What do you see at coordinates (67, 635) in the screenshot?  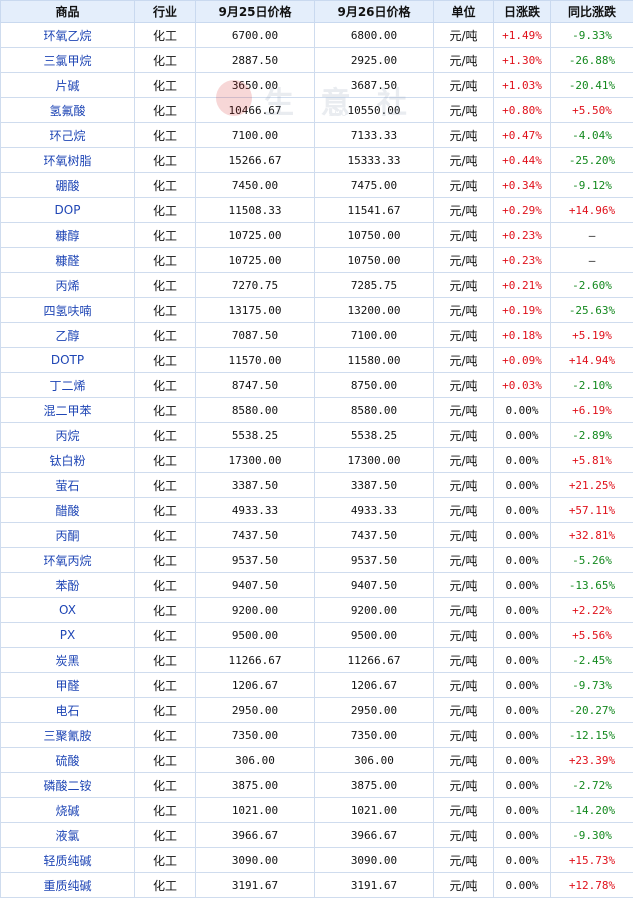 I see `cell-commodity: PX` at bounding box center [67, 635].